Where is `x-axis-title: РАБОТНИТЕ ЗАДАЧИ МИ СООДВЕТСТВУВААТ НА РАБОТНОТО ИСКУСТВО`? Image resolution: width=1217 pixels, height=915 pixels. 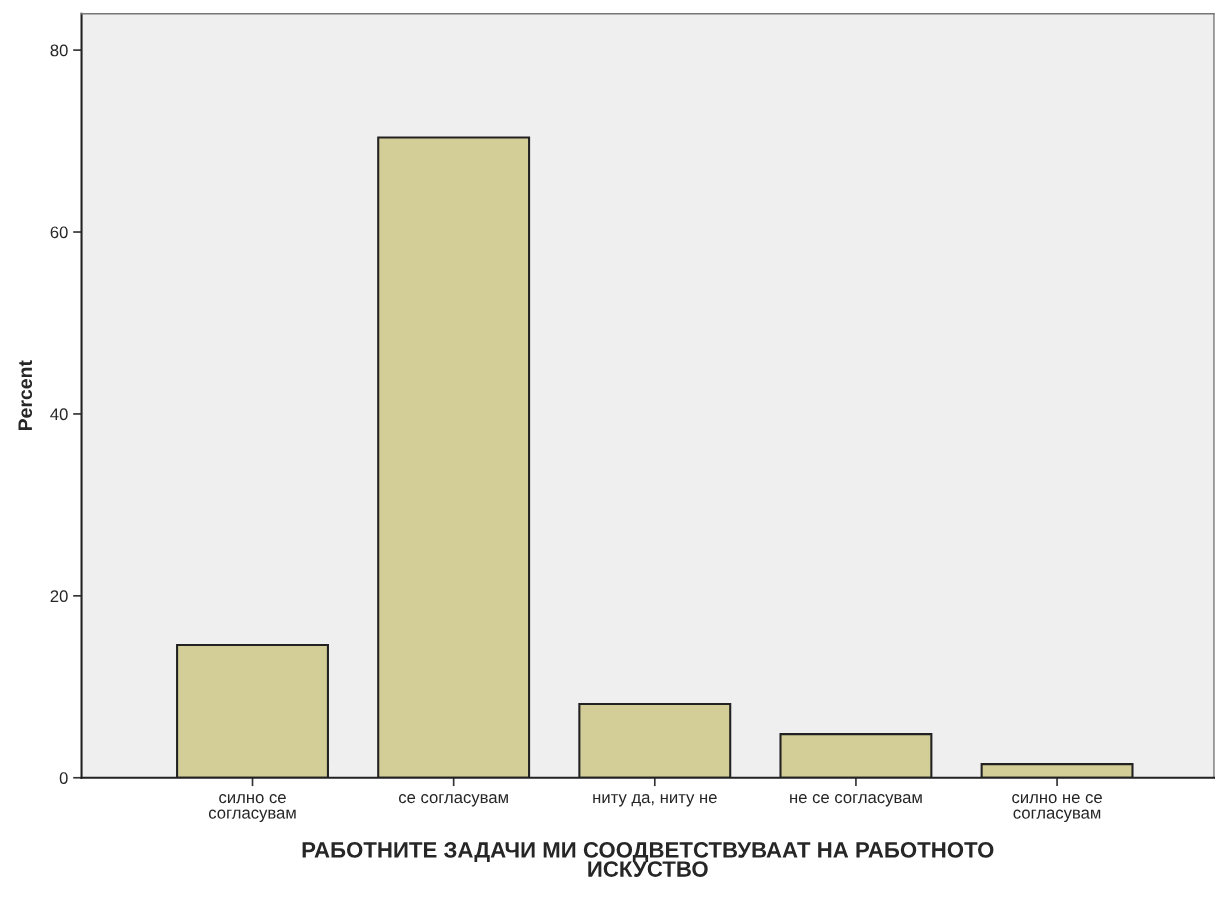 x-axis-title: РАБОТНИТЕ ЗАДАЧИ МИ СООДВЕТСТВУВААТ НА РАБОТНОТО ИСКУСТВО is located at coordinates (648, 859).